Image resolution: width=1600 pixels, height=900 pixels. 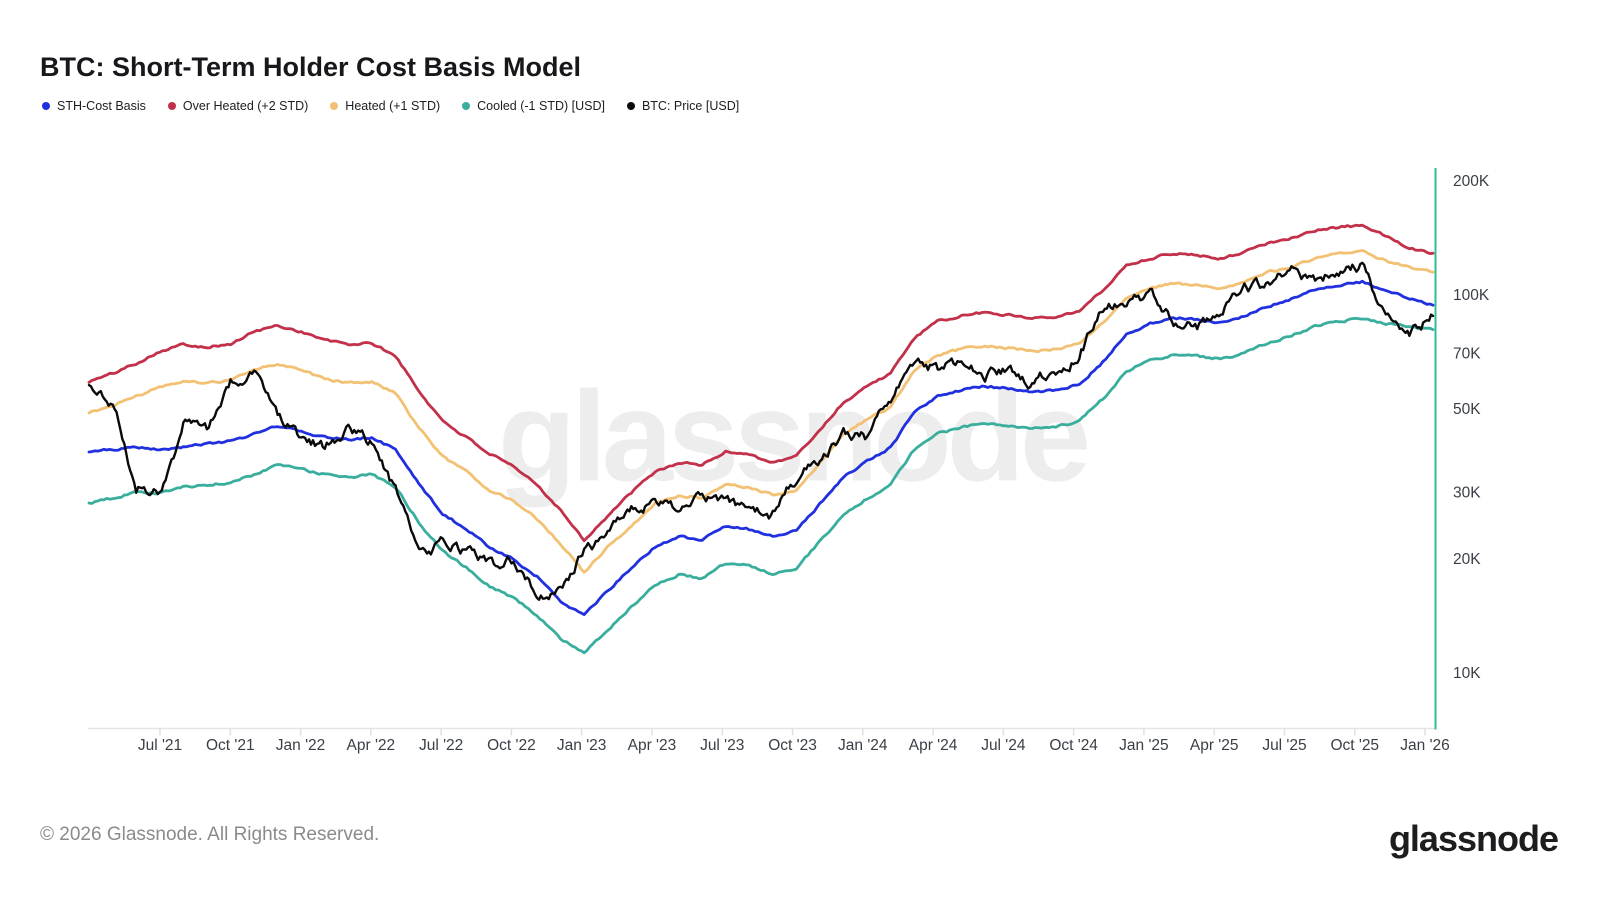 I want to click on x-axis-label: Oct '25, so click(x=1354, y=745).